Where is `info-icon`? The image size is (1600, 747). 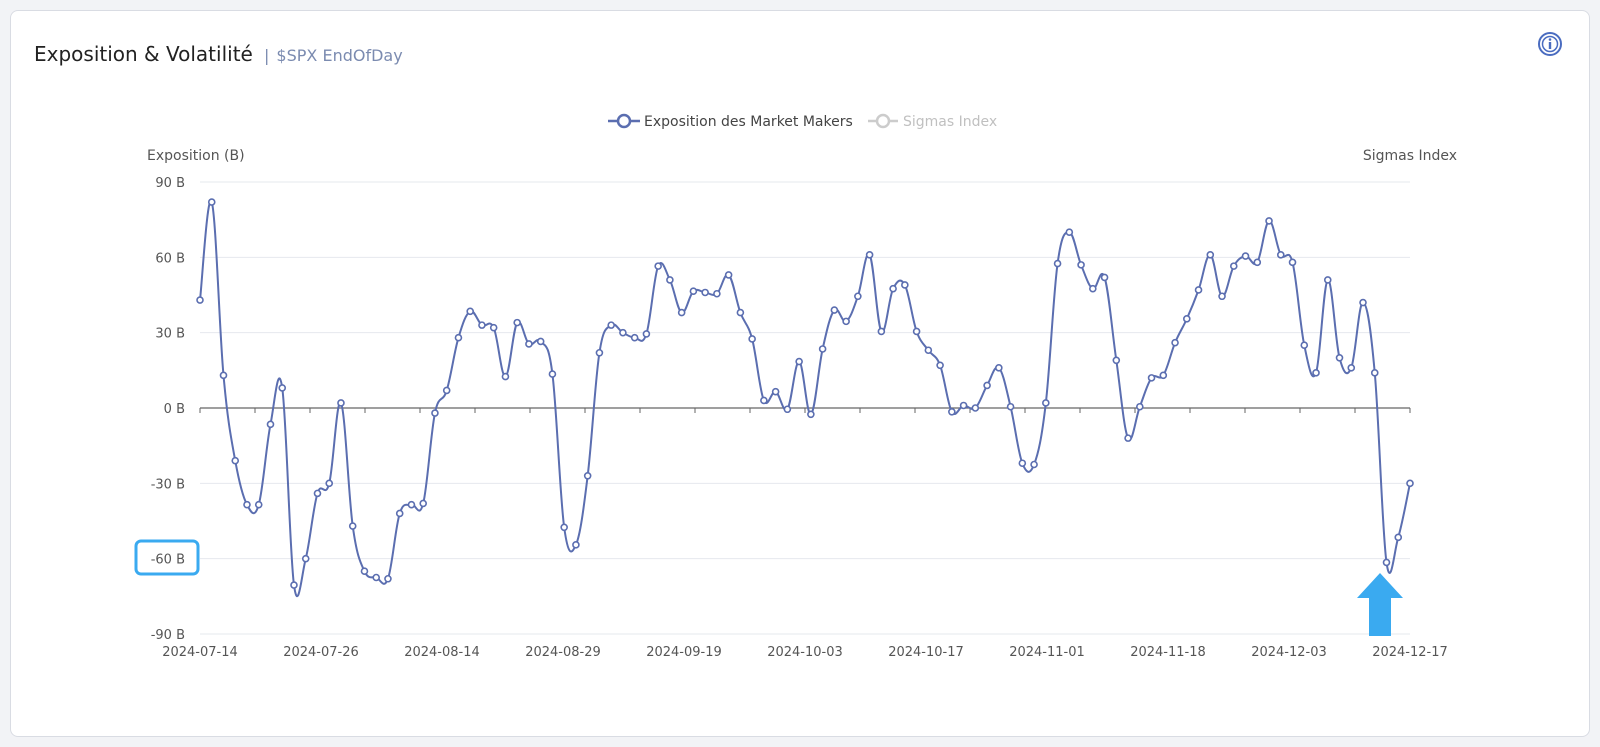
info-icon is located at coordinates (1550, 44).